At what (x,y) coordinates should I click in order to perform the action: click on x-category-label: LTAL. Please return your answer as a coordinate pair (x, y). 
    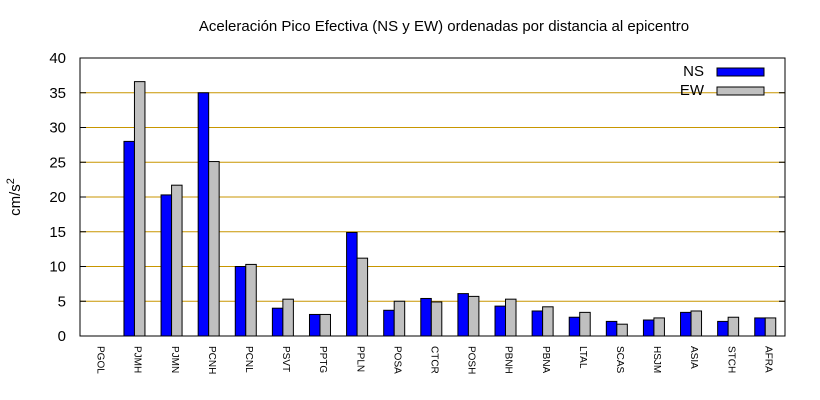
    Looking at the image, I should click on (582, 357).